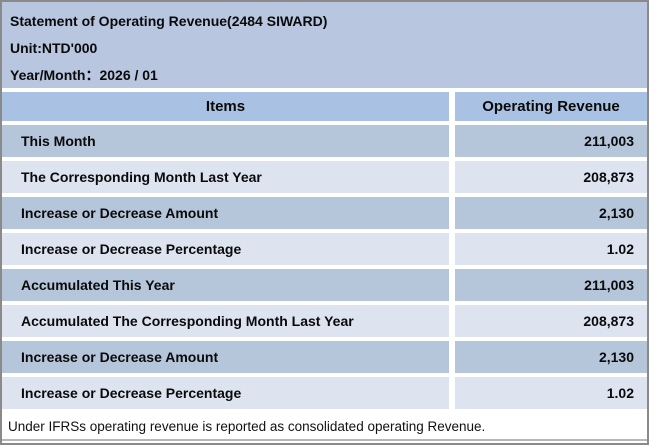 The width and height of the screenshot is (649, 445). Describe the element at coordinates (54, 47) in the screenshot. I see `unit-label: Unit:NTD'000` at that location.